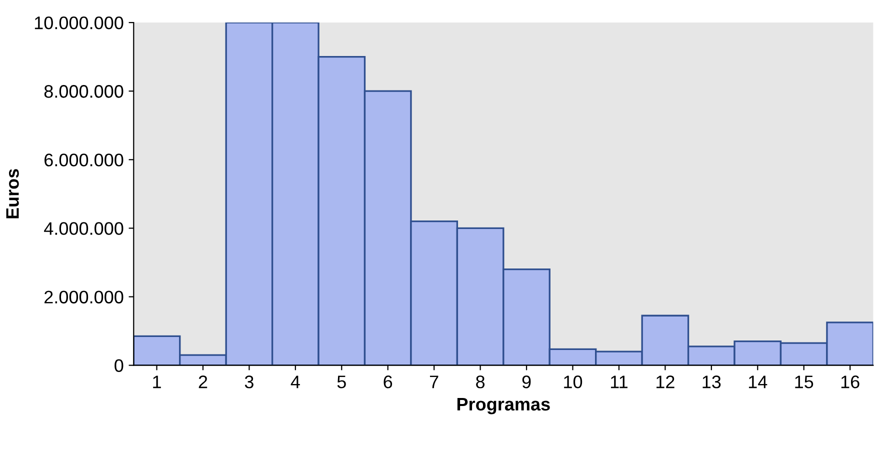 This screenshot has width=891, height=451. What do you see at coordinates (503, 406) in the screenshot?
I see `x-axis-title: Programas` at bounding box center [503, 406].